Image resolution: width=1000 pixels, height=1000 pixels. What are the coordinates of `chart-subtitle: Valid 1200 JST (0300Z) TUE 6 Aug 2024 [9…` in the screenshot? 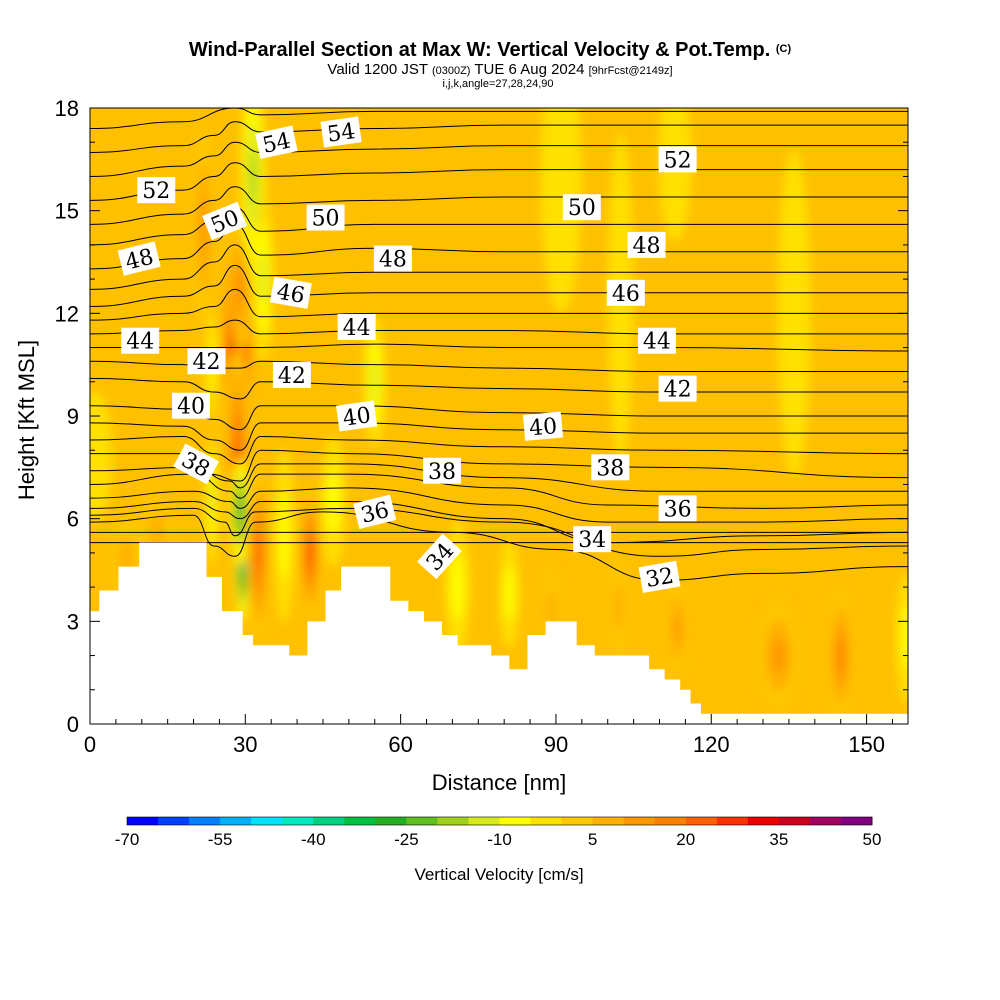 It's located at (499, 69).